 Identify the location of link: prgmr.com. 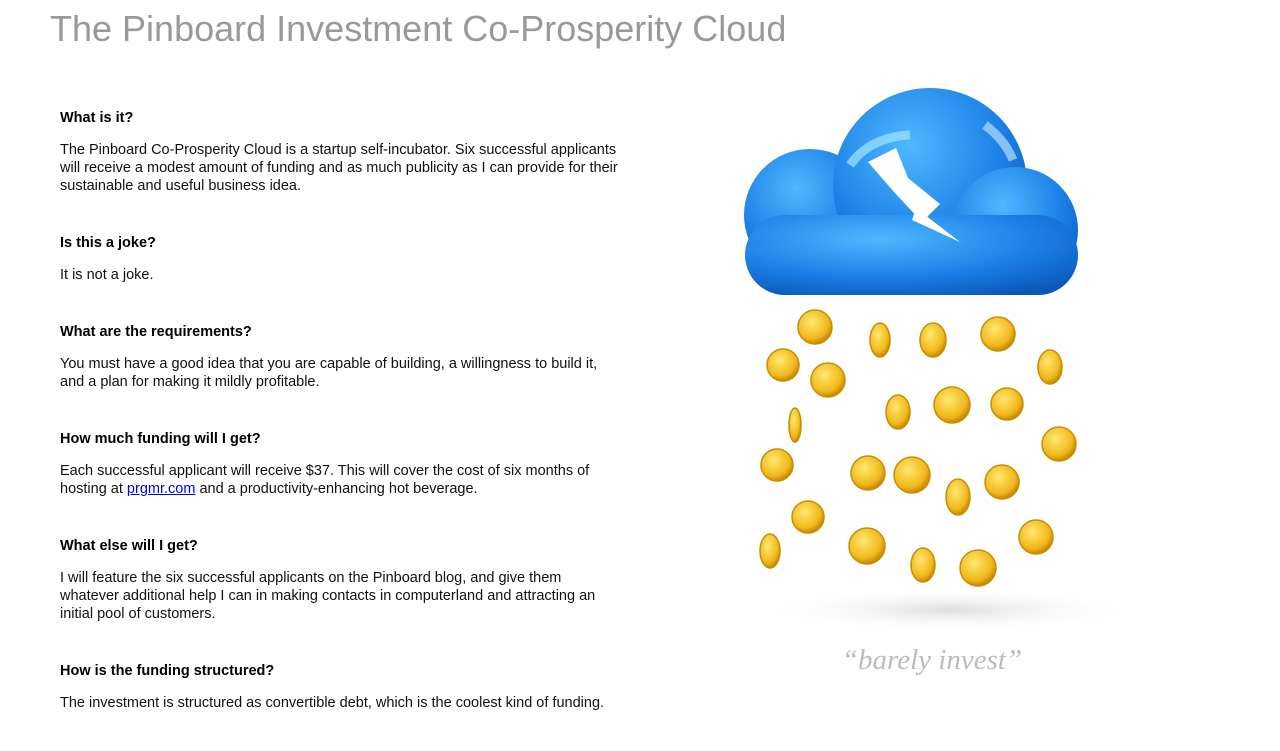
(161, 489).